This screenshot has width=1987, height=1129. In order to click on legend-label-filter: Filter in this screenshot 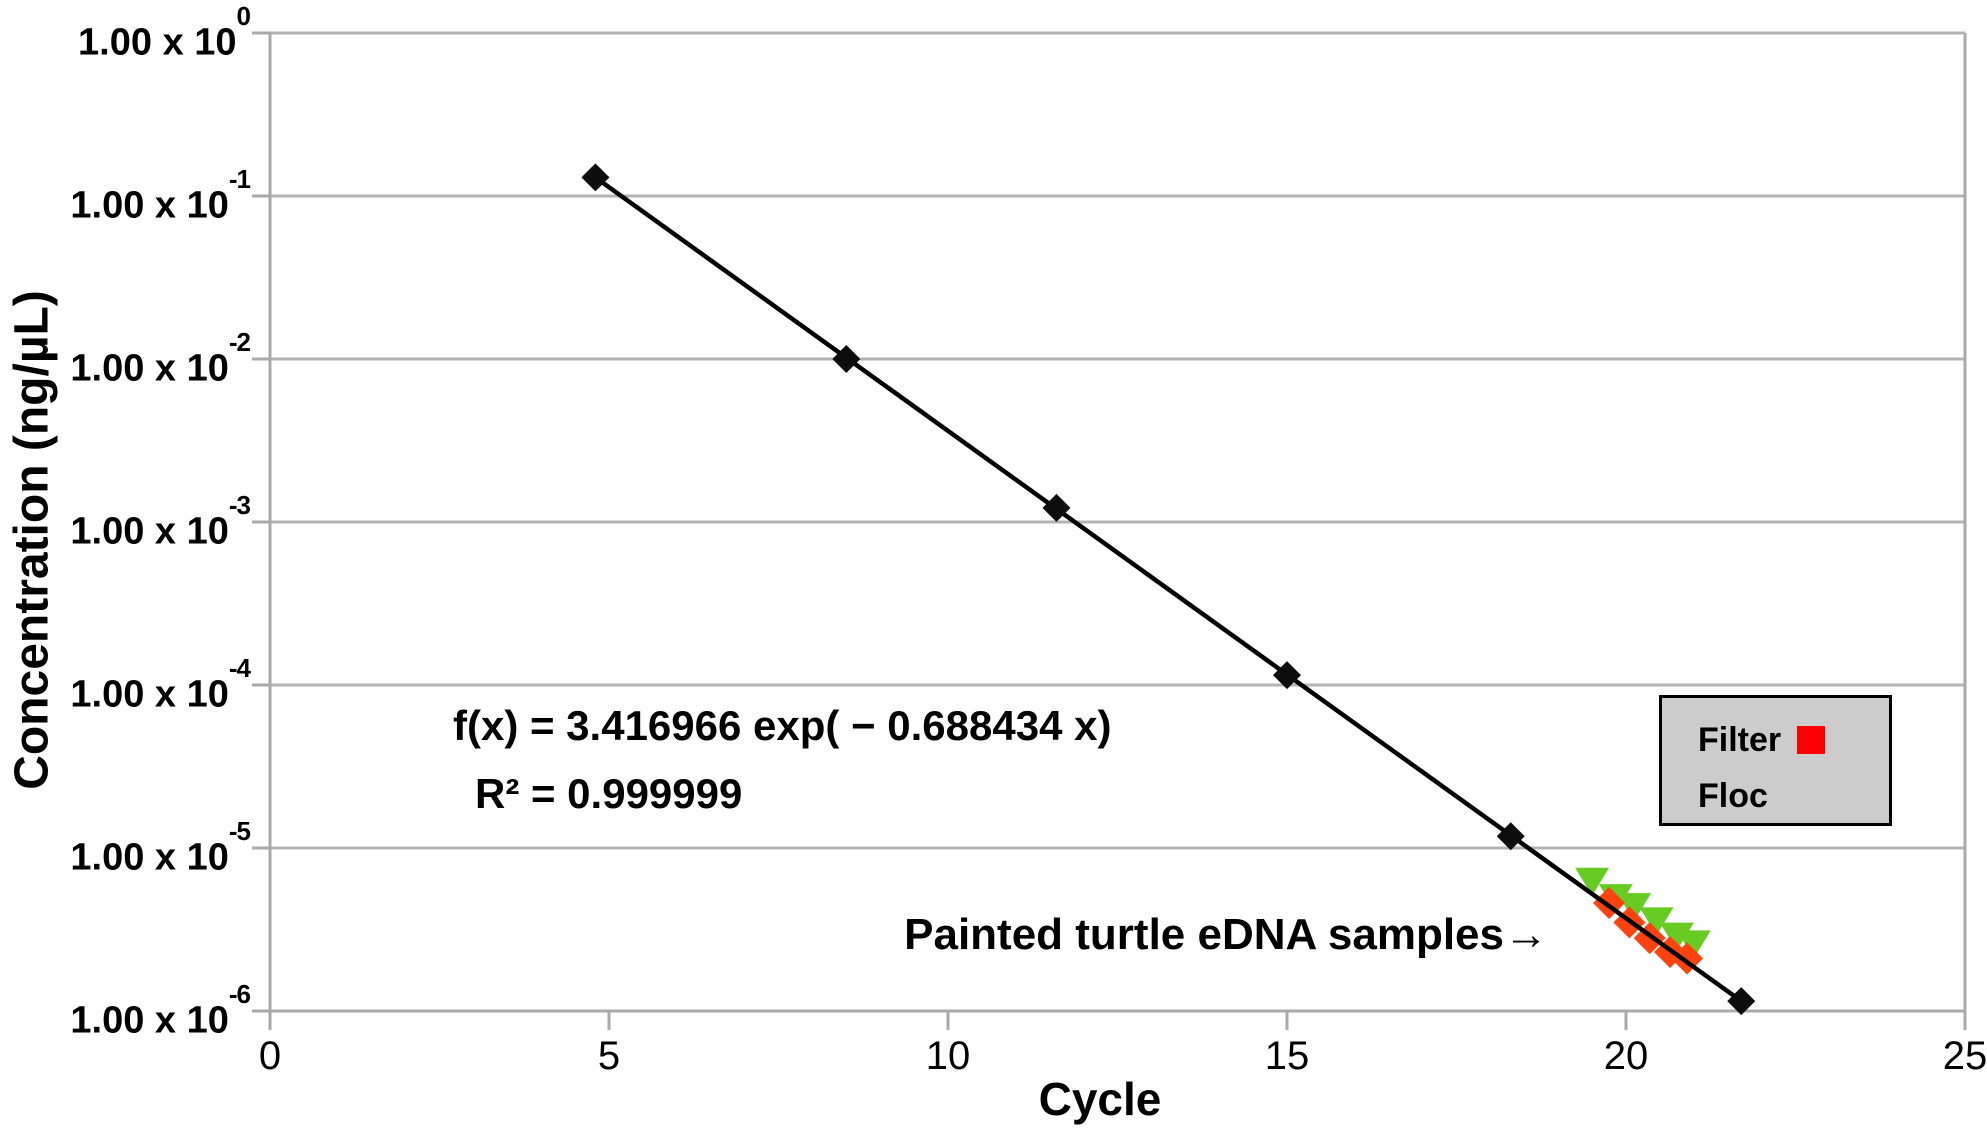, I will do `click(1740, 739)`.